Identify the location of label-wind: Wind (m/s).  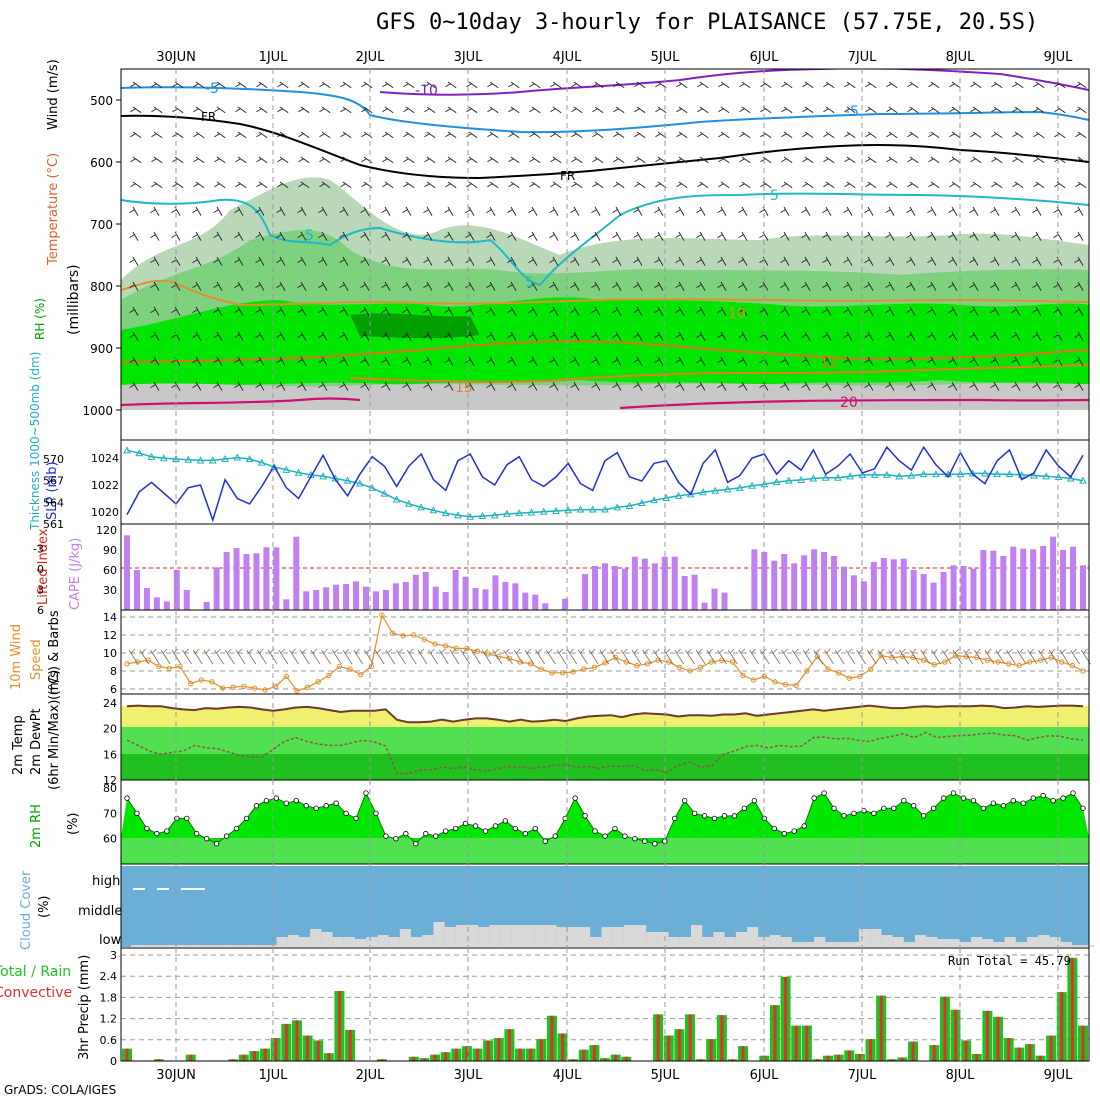
(53, 94).